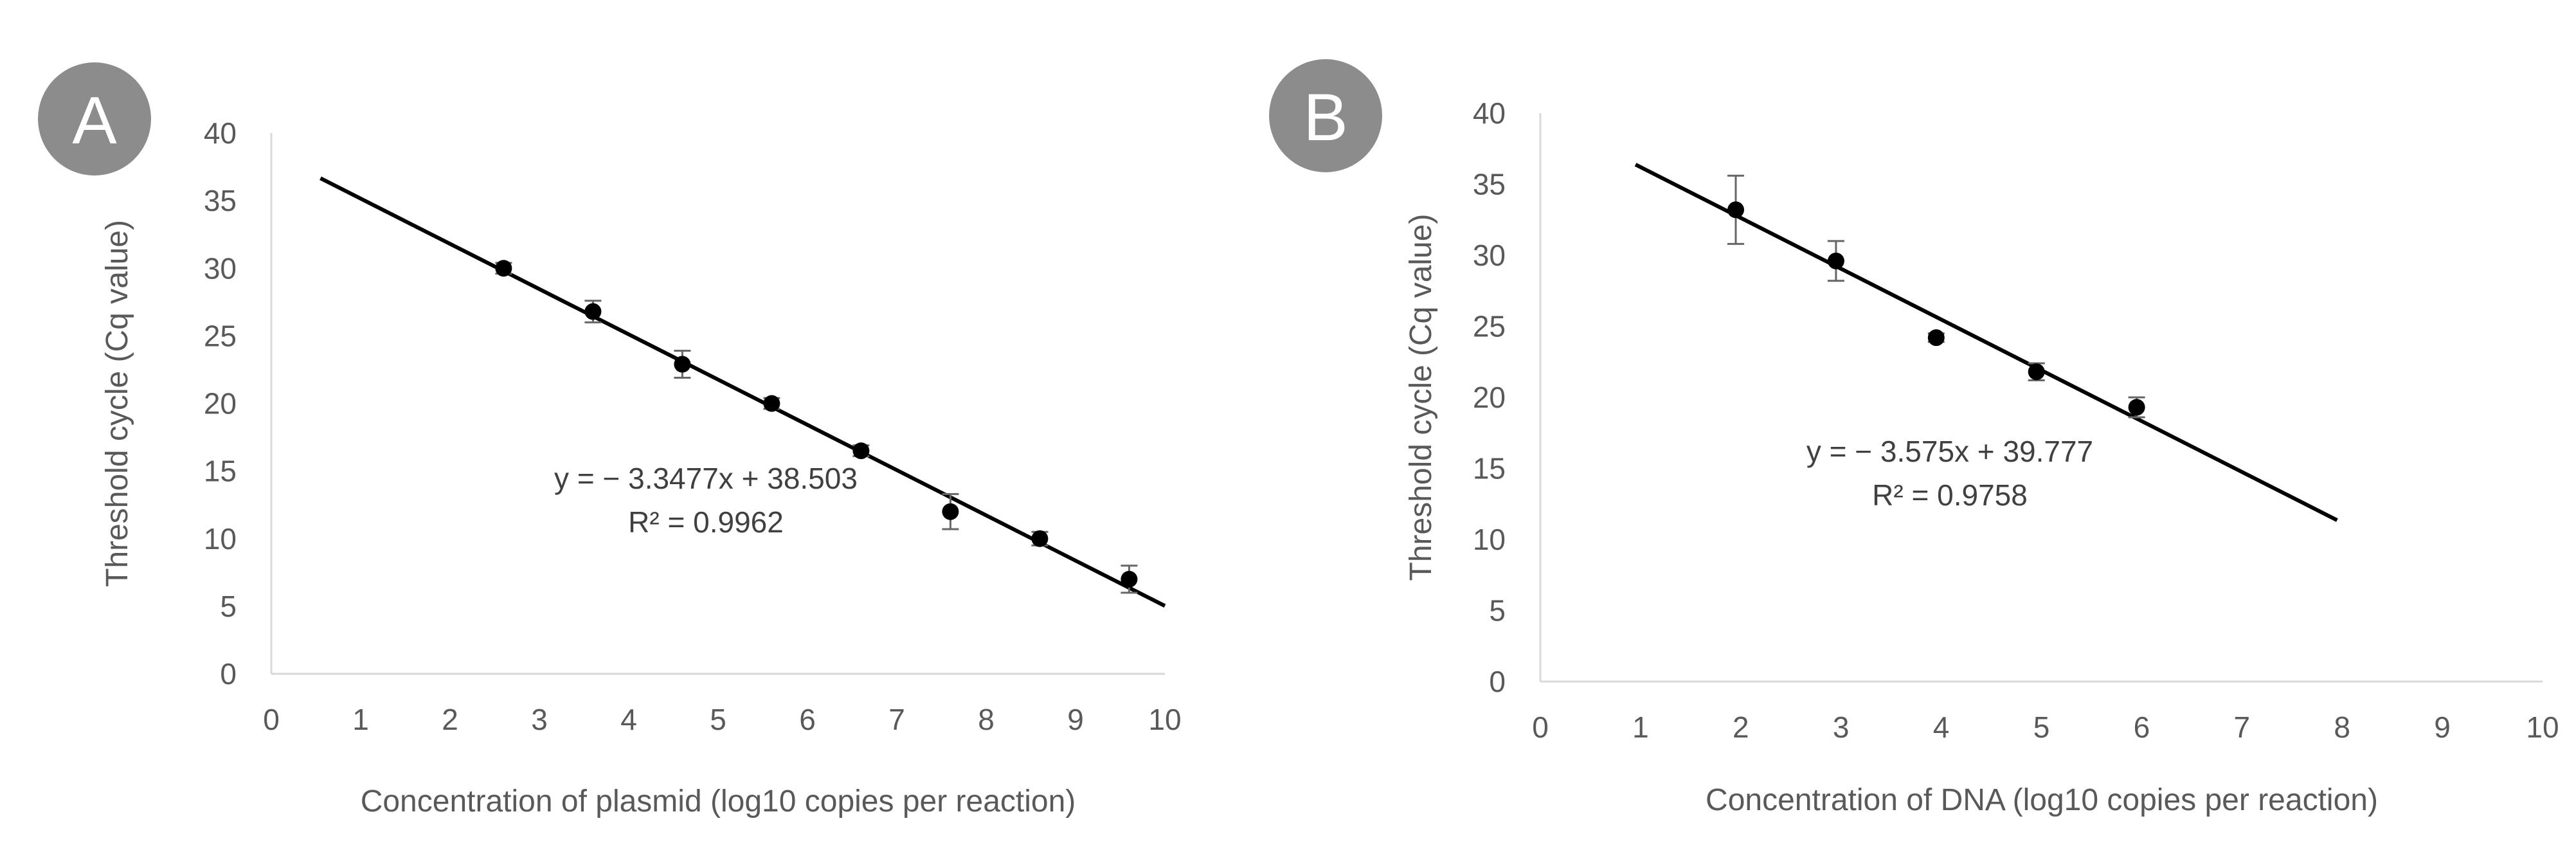 Image resolution: width=2576 pixels, height=850 pixels. I want to click on panel-b-x-tick-label: 0, so click(1540, 727).